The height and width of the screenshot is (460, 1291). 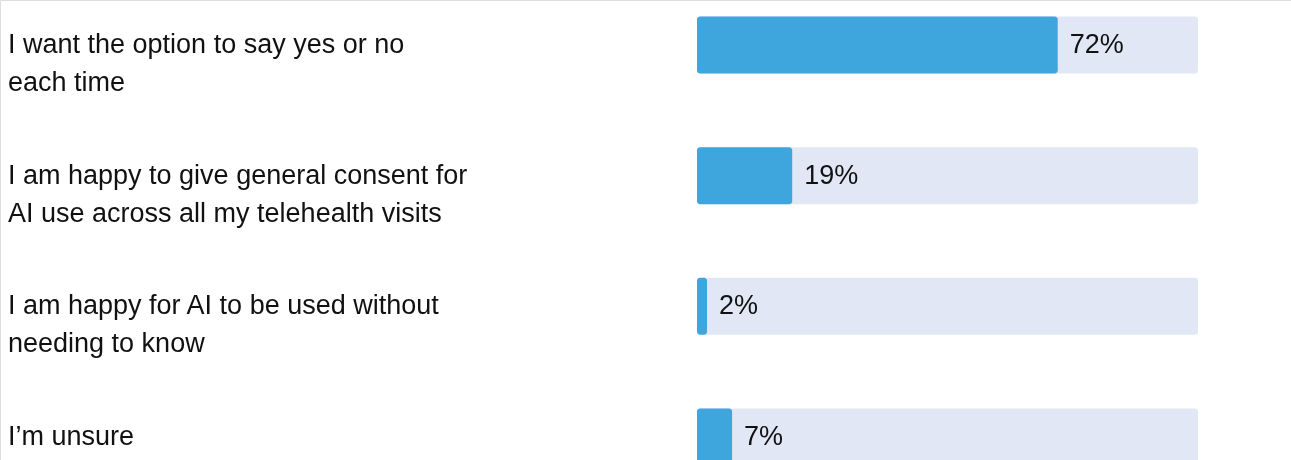 I want to click on data-label: 7%, so click(x=764, y=436).